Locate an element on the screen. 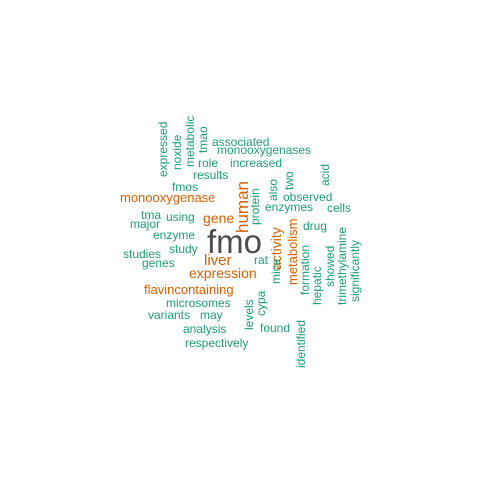 Image resolution: width=480 pixels, height=480 pixels. word-major: major is located at coordinates (145, 224).